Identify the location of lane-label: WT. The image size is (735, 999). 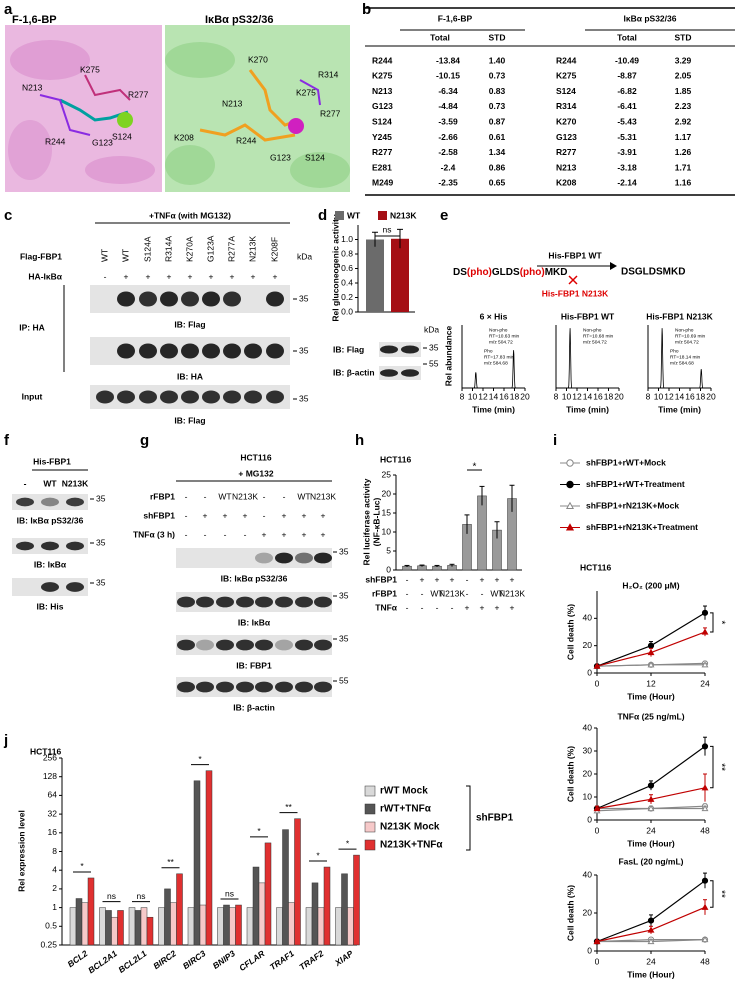
(125, 255).